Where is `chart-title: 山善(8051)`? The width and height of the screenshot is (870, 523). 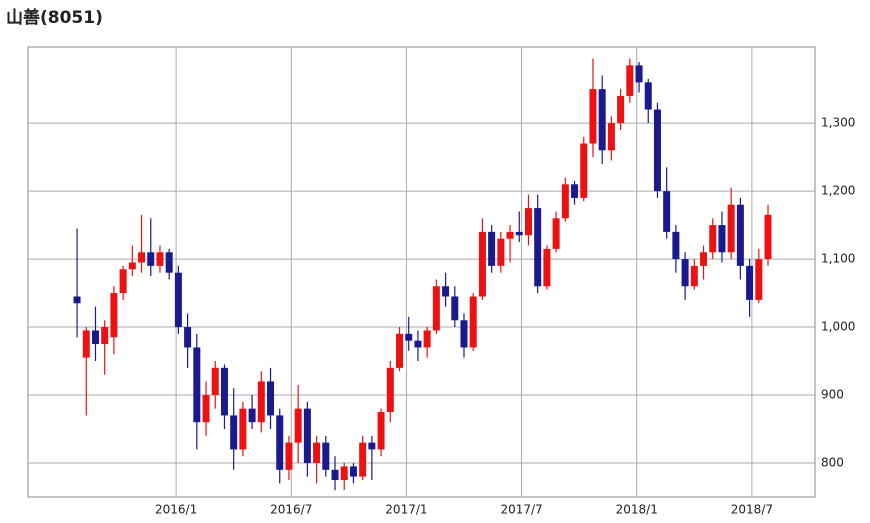
chart-title: 山善(8051) is located at coordinates (54, 17).